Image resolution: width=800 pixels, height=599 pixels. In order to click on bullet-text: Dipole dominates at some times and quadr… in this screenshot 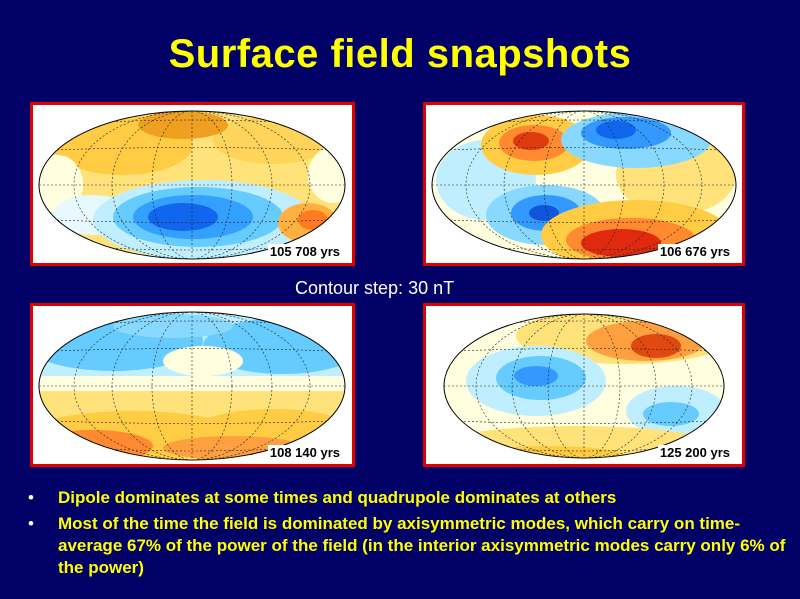, I will do `click(337, 497)`.